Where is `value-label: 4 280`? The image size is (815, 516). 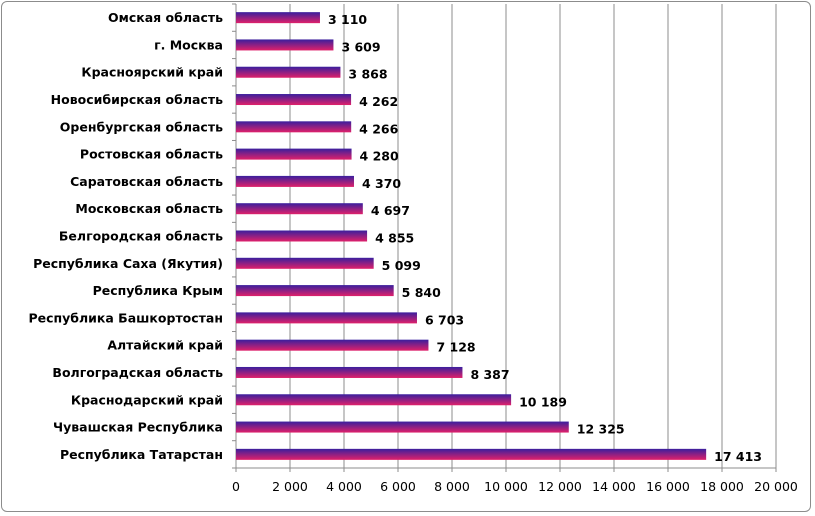 value-label: 4 280 is located at coordinates (379, 156).